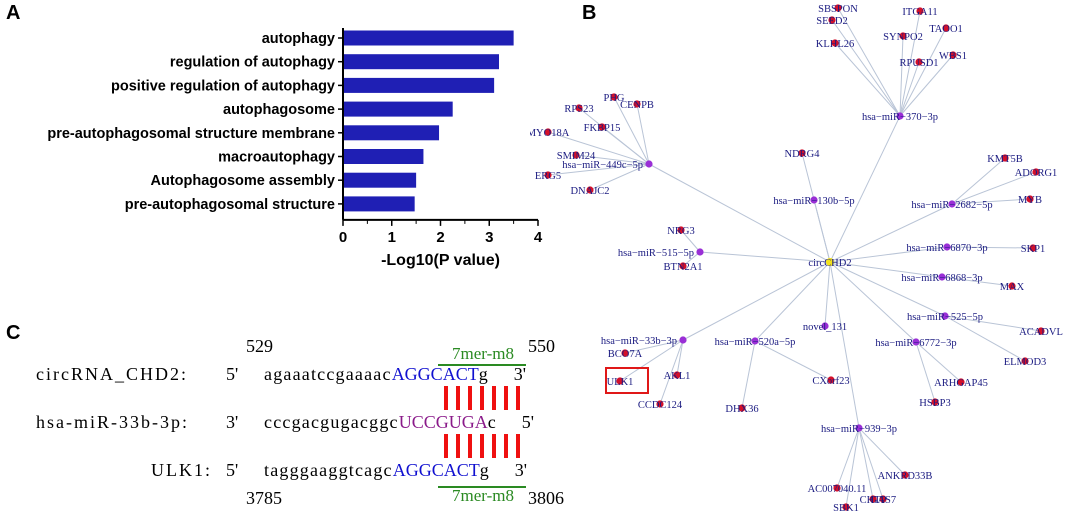  I want to click on gene-label: DHX36, so click(741, 409).